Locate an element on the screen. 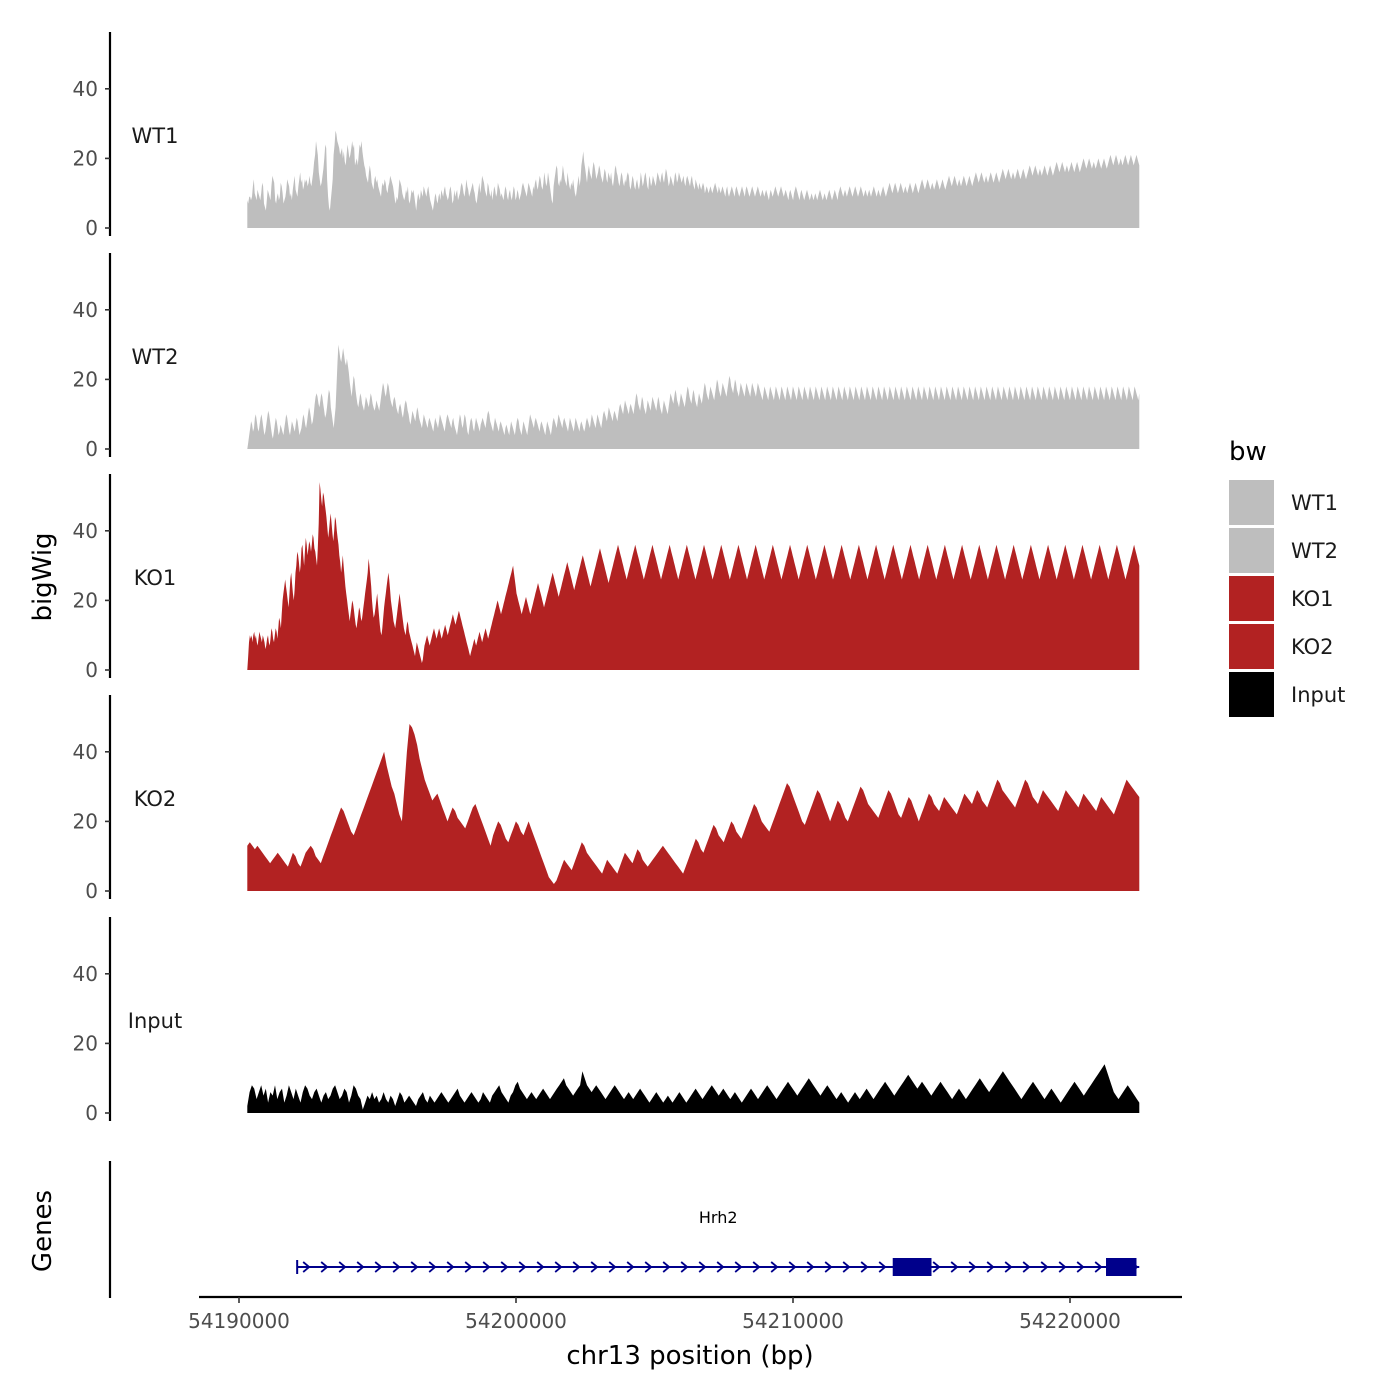 The width and height of the screenshot is (1400, 1400). gene-label: Hrh2 is located at coordinates (718, 1217).